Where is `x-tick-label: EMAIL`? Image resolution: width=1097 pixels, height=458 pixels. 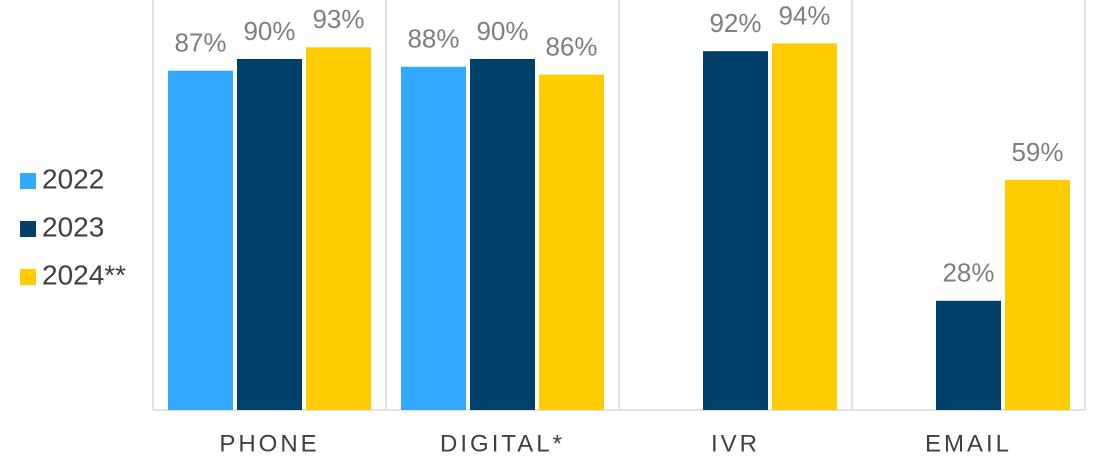
x-tick-label: EMAIL is located at coordinates (968, 443).